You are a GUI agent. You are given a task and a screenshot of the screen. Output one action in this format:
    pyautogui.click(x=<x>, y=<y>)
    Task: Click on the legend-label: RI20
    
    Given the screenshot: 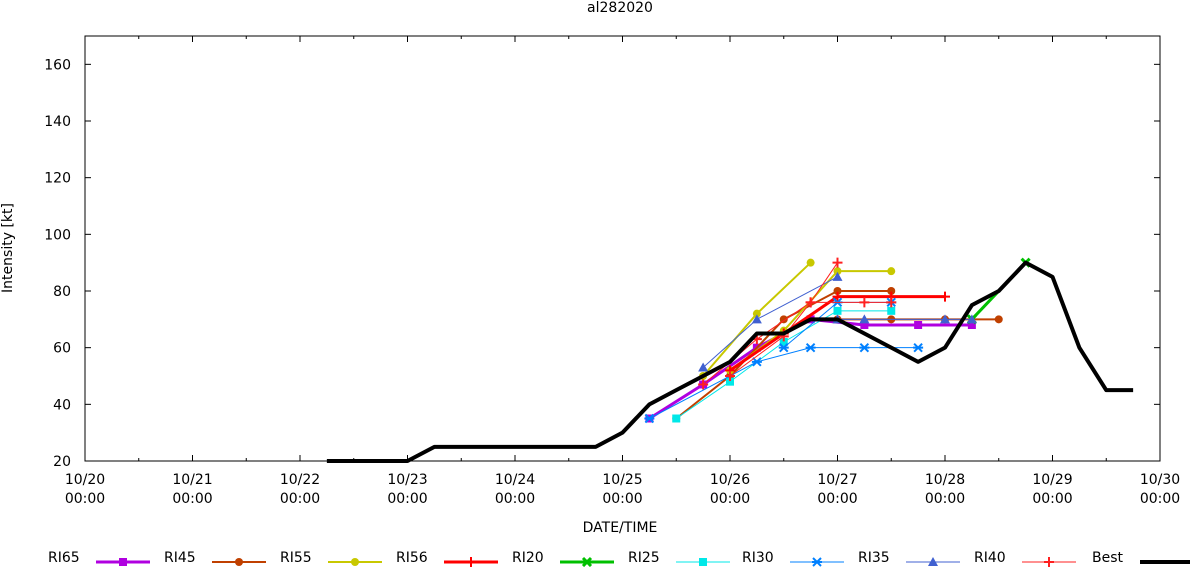 What is the action you would take?
    pyautogui.click(x=528, y=558)
    